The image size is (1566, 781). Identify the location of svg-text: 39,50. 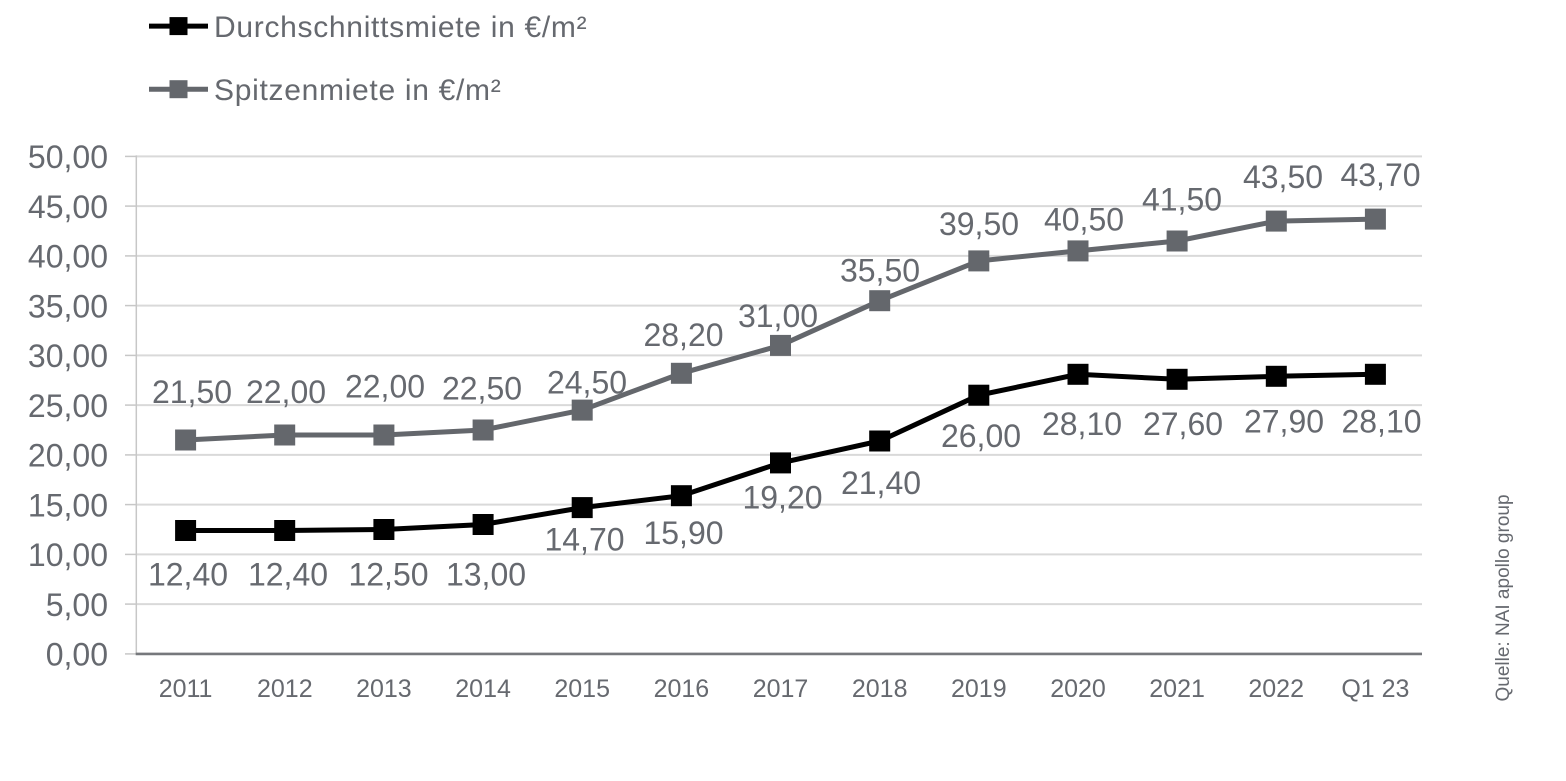
(979, 224).